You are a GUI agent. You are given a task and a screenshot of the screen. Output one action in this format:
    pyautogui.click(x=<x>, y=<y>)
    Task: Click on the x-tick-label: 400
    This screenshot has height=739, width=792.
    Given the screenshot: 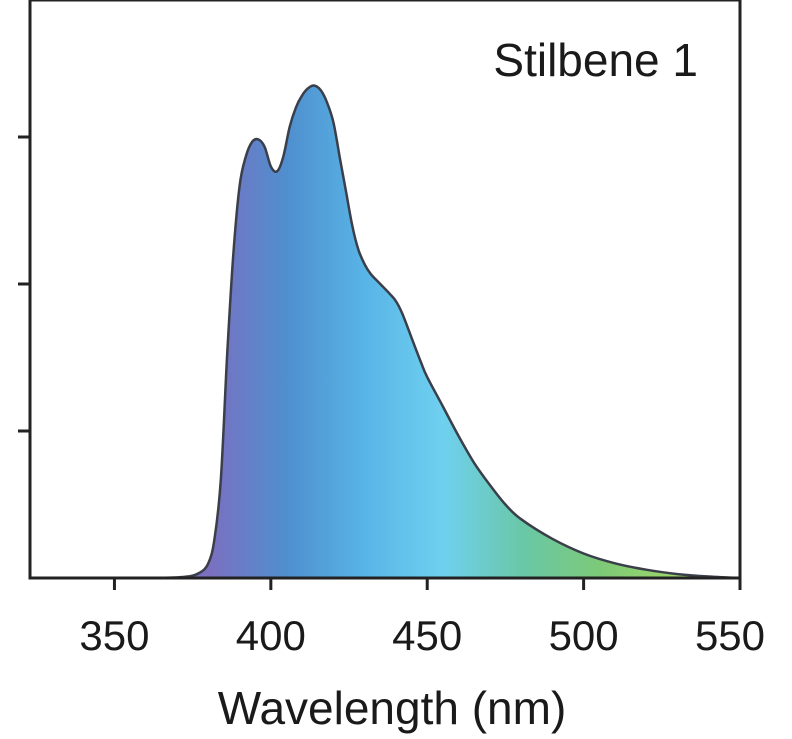 What is the action you would take?
    pyautogui.click(x=271, y=635)
    